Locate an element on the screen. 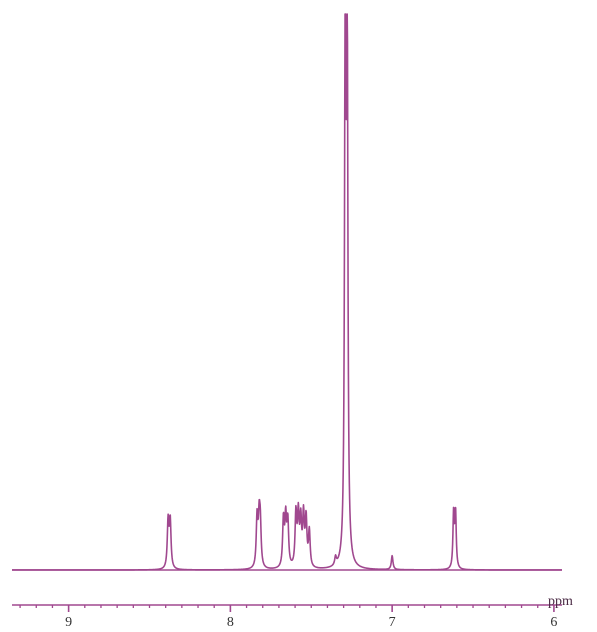  x-axis-ticks is located at coordinates (287, 608).